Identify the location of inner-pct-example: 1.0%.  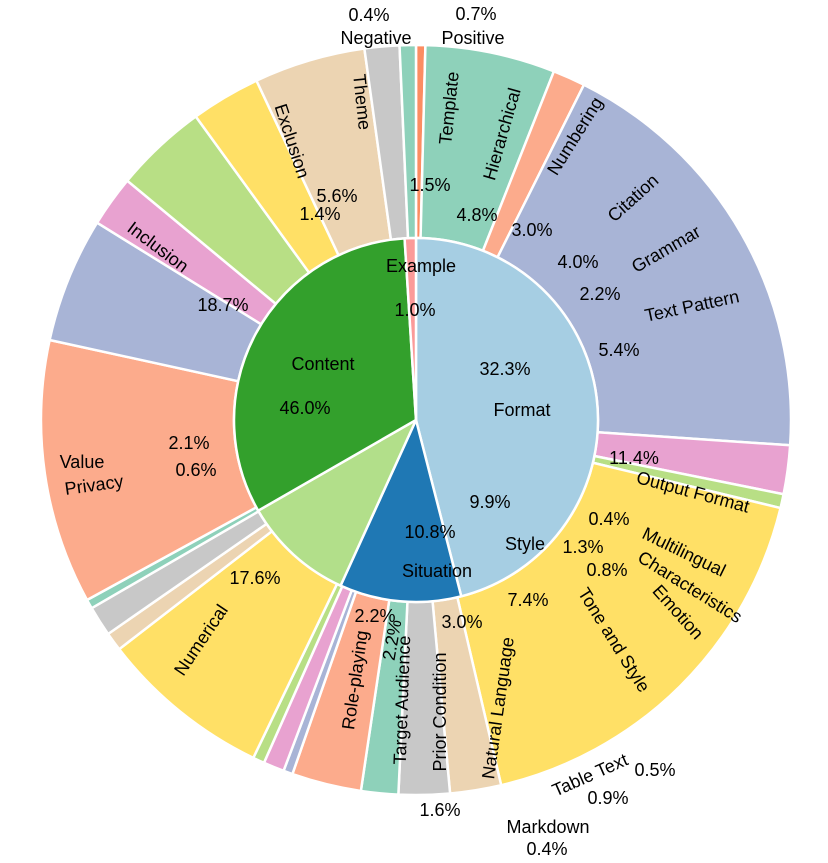
(414, 310).